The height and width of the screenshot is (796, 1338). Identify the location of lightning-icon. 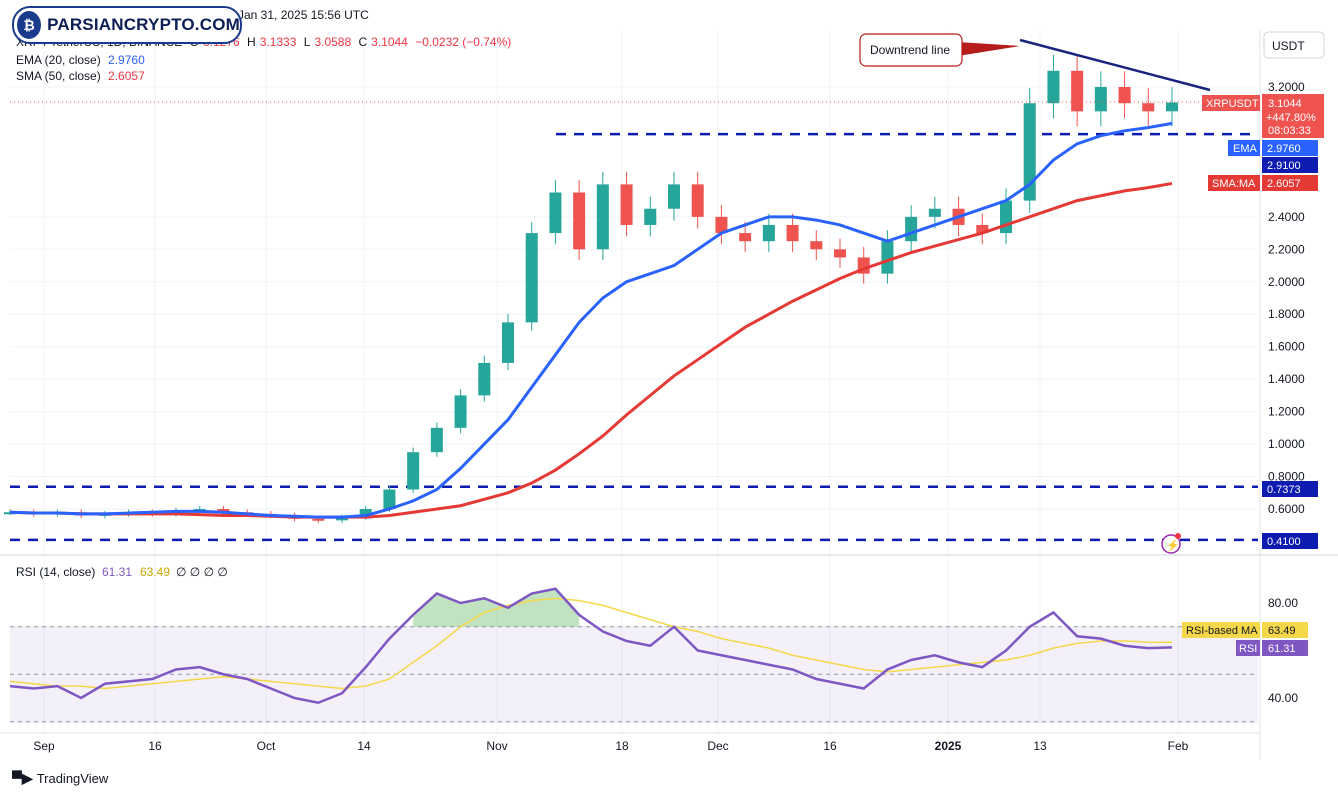
(1171, 544).